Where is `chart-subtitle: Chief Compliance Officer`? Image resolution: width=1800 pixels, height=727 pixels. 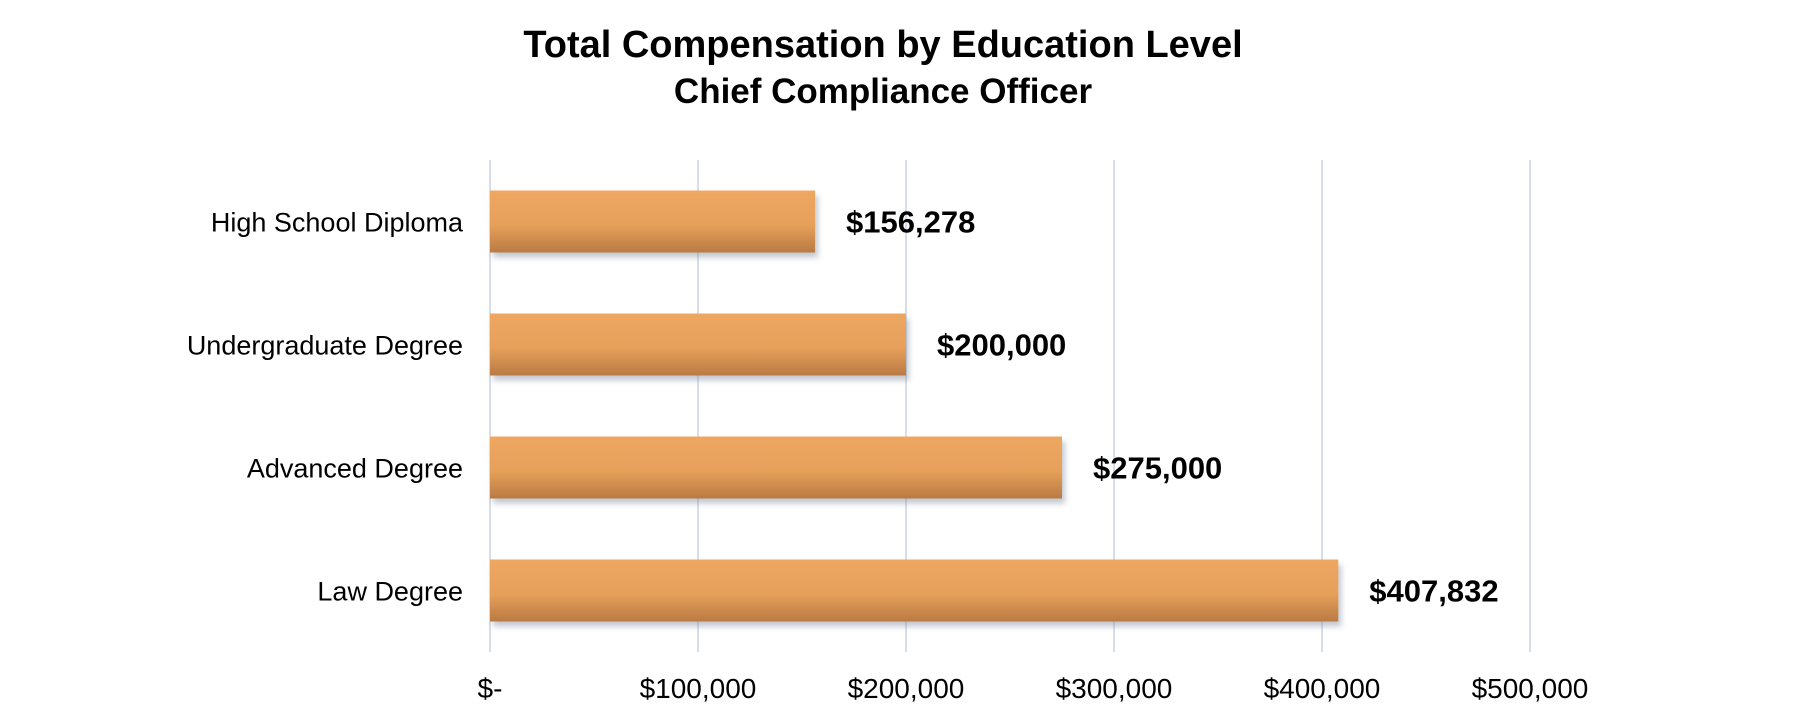 chart-subtitle: Chief Compliance Officer is located at coordinates (883, 91).